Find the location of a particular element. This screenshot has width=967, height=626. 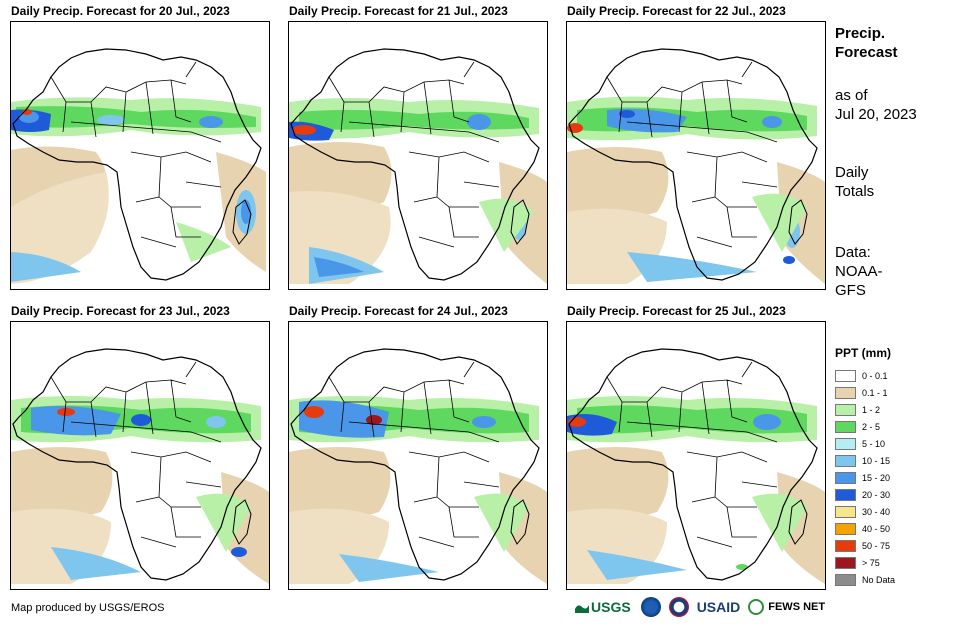

fews-net-logo-text: FEWS NET is located at coordinates (797, 607).